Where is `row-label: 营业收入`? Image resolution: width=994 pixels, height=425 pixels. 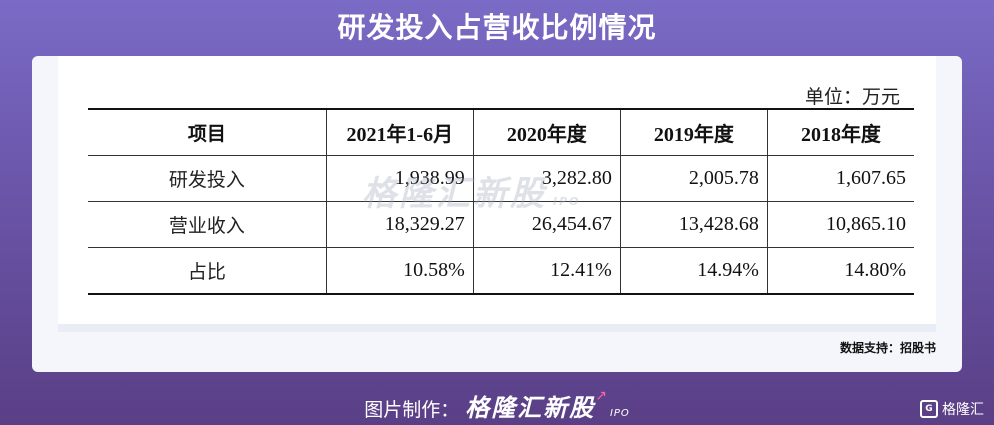 row-label: 营业收入 is located at coordinates (207, 224).